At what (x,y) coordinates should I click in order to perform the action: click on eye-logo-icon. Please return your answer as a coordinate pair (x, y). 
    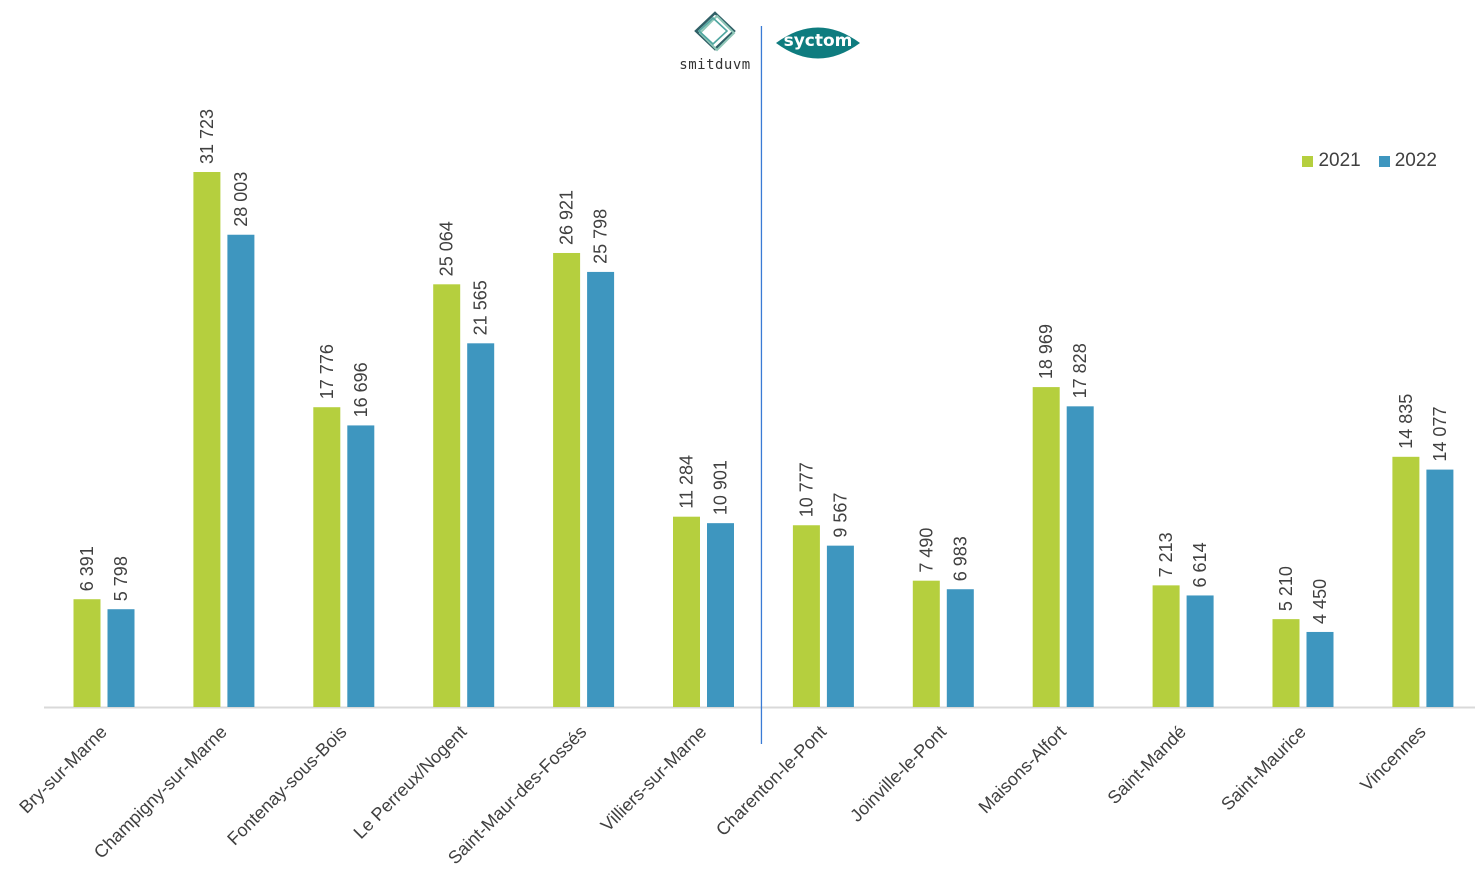
    Looking at the image, I should click on (818, 43).